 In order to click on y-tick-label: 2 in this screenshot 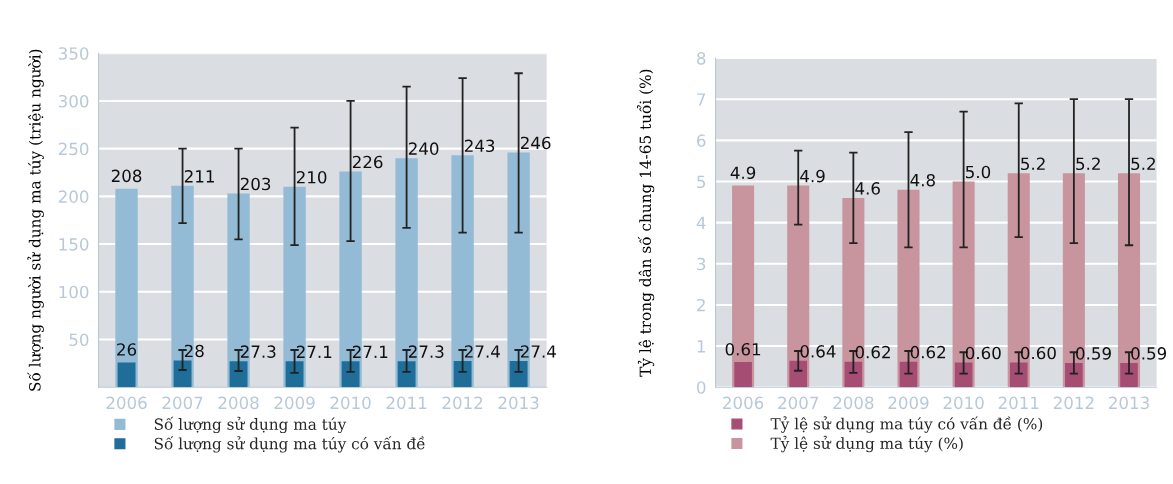, I will do `click(701, 305)`.